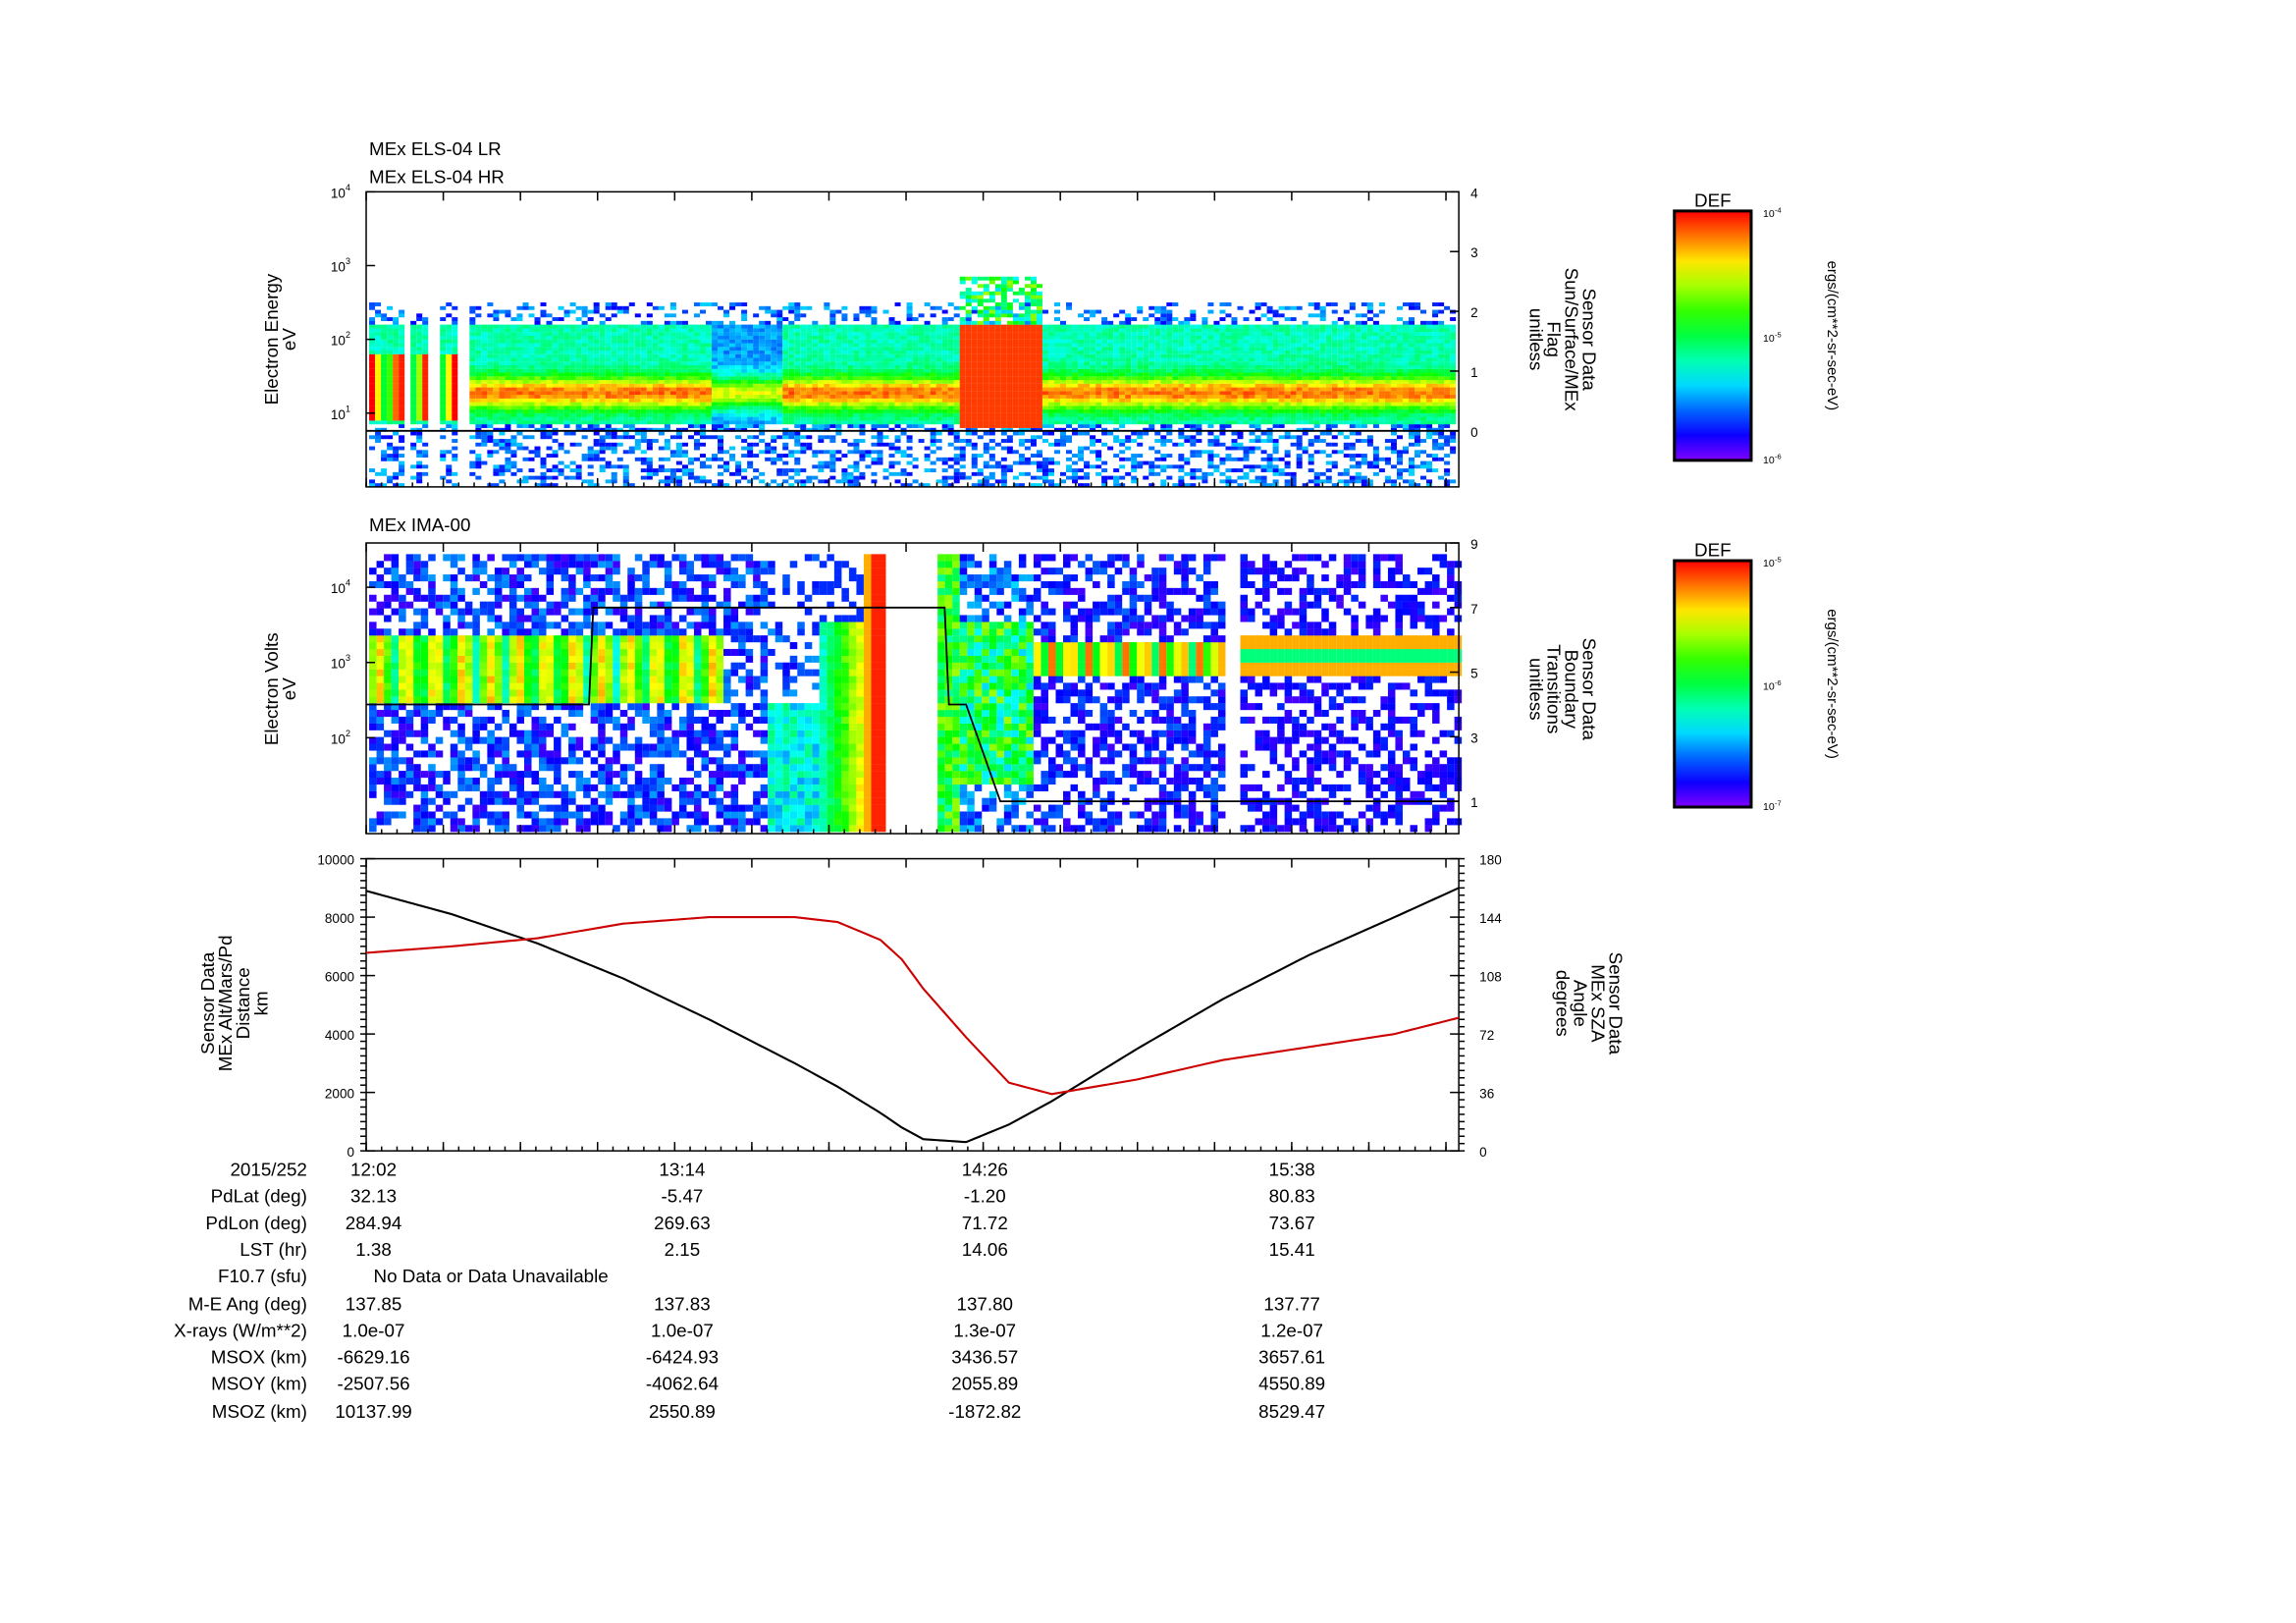 This screenshot has height=1623, width=2296. Describe the element at coordinates (913, 382) in the screenshot. I see `spectrogram-cells` at that location.